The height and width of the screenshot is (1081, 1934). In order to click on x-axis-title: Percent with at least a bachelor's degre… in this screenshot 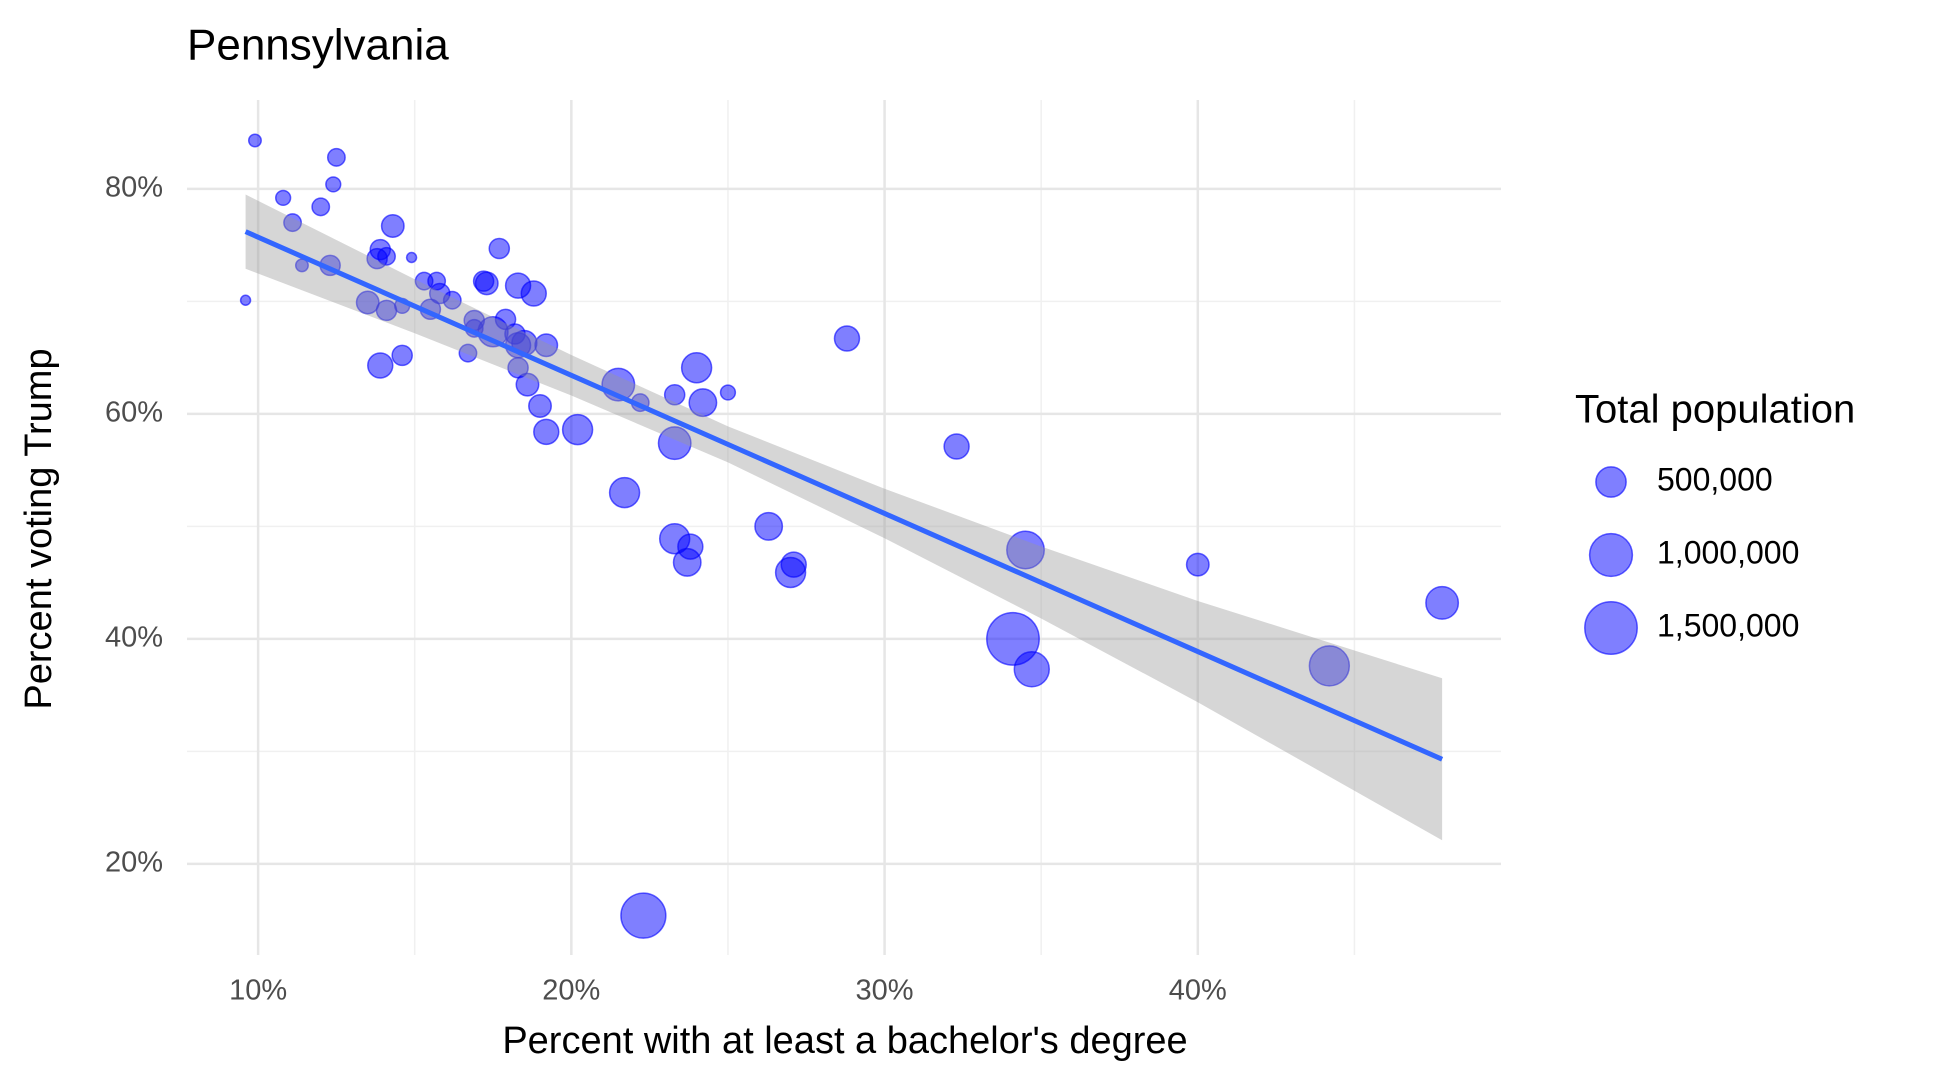, I will do `click(844, 1041)`.